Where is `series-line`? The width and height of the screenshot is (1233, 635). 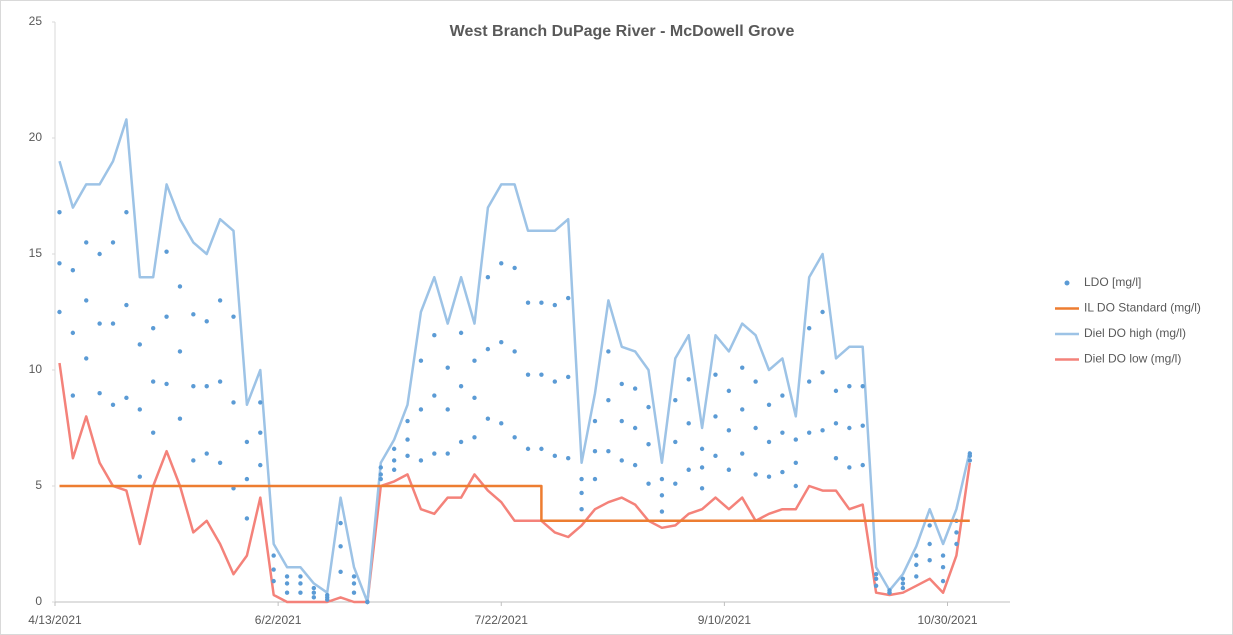
series-line is located at coordinates (514, 503).